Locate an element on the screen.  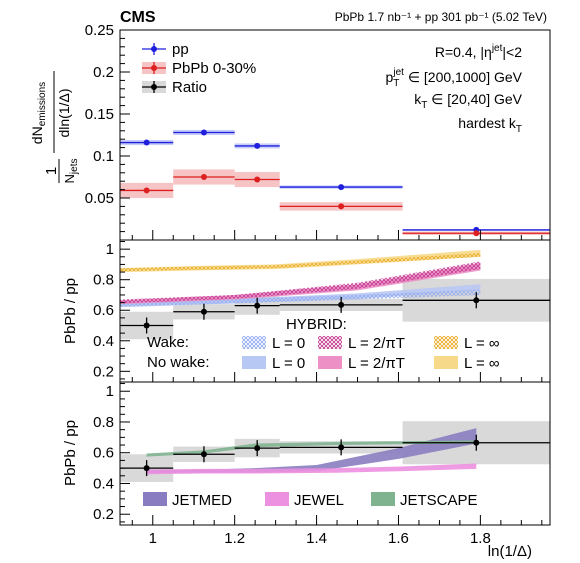
bot-y-tick-label: 0.8 is located at coordinates (103, 422).